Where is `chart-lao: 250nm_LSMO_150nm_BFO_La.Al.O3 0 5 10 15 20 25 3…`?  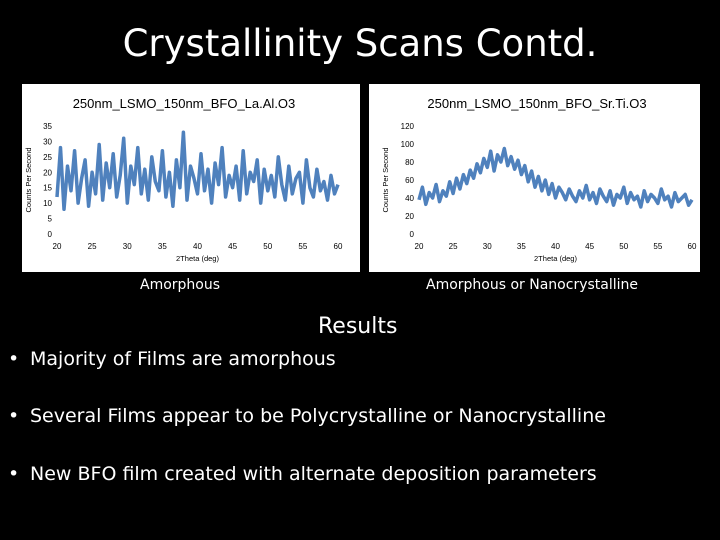
chart-lao: 250nm_LSMO_150nm_BFO_La.Al.O3 0 5 10 15 20 25 3… is located at coordinates (183, 179).